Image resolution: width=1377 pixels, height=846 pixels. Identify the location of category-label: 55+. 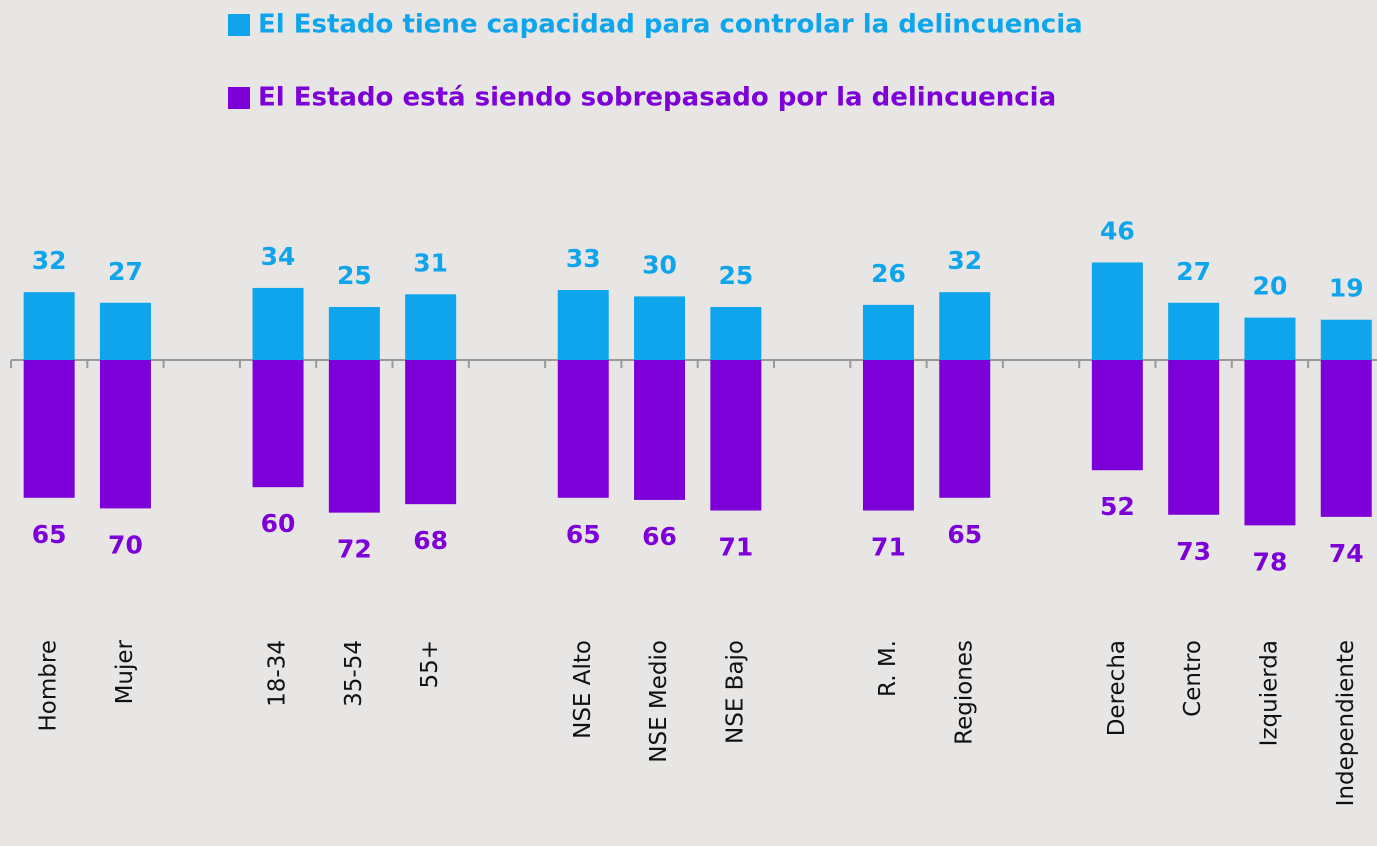
(430, 664).